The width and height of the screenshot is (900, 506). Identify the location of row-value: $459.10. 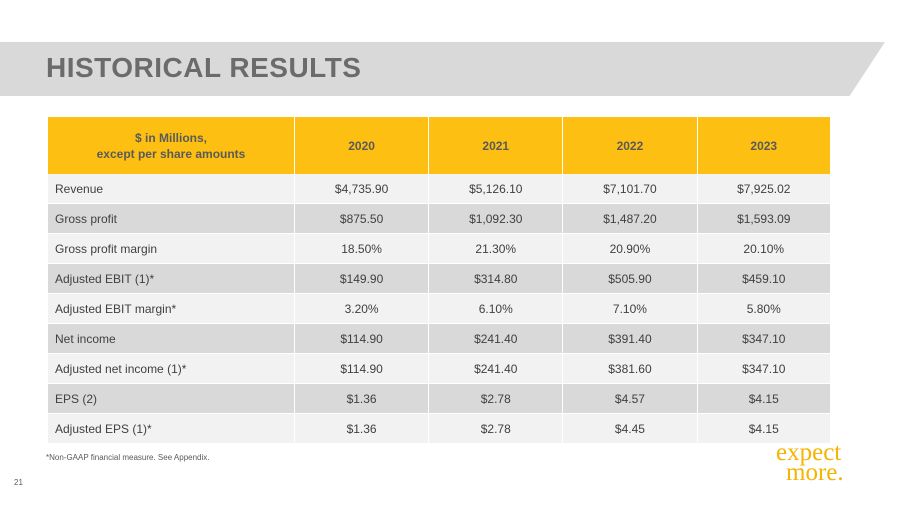
(763, 278).